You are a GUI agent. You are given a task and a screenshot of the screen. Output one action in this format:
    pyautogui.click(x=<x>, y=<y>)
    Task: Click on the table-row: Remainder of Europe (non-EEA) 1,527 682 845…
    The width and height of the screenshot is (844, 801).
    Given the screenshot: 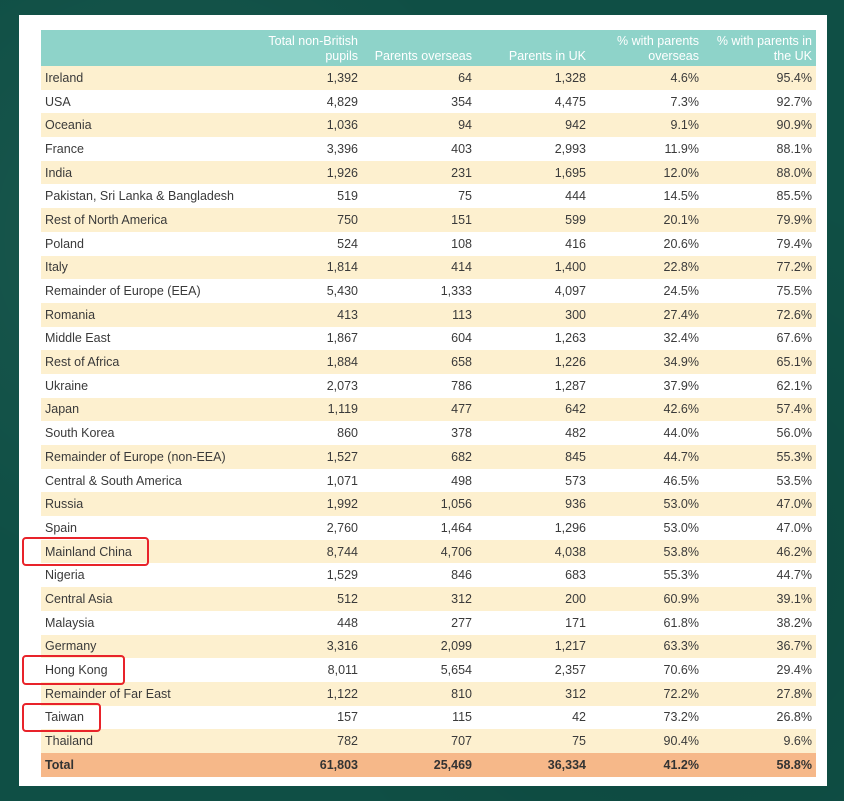 What is the action you would take?
    pyautogui.click(x=428, y=457)
    